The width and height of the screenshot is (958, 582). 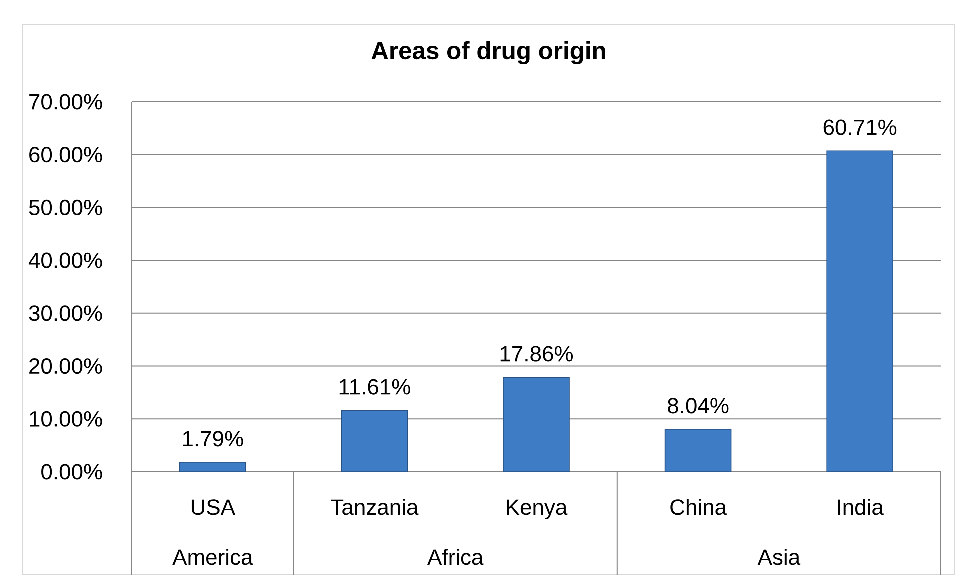 I want to click on x-tick-label: Kenya, so click(x=537, y=510).